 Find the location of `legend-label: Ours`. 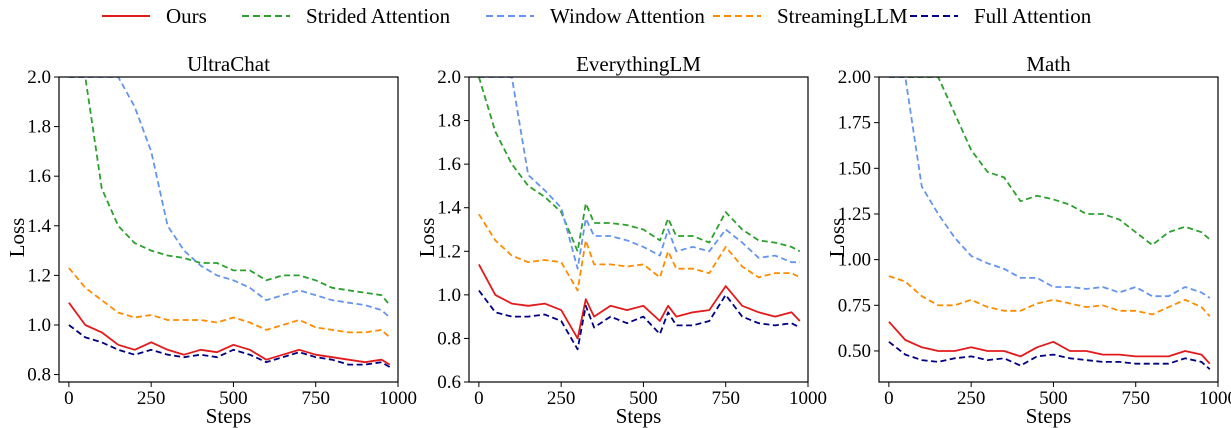

legend-label: Ours is located at coordinates (186, 15).